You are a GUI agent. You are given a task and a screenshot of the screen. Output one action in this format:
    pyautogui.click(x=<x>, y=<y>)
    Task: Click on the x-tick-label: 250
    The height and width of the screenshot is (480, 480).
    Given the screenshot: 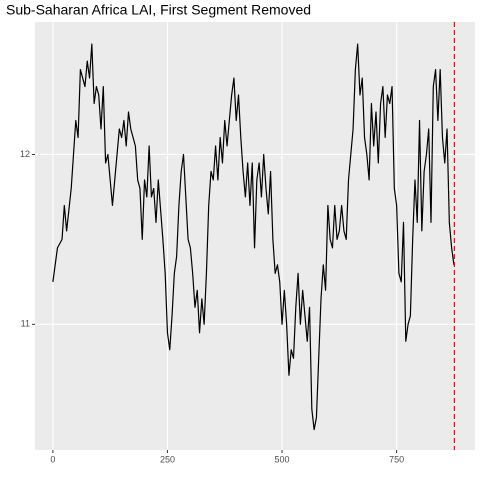 What is the action you would take?
    pyautogui.click(x=167, y=459)
    